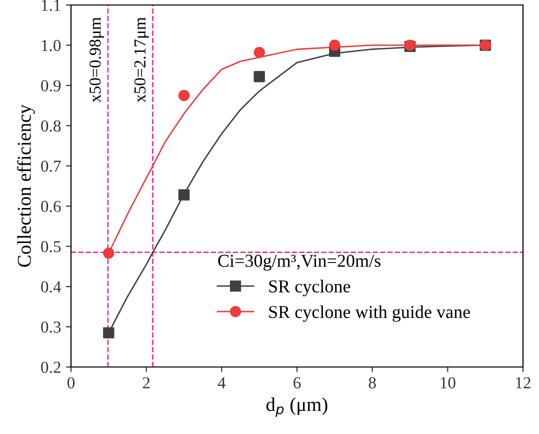  I want to click on x-tick-label: 6, so click(297, 382).